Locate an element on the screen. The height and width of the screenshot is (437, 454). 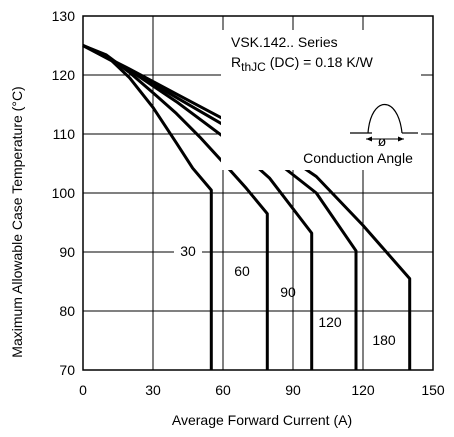
y-tick-label: 120 is located at coordinates (64, 75).